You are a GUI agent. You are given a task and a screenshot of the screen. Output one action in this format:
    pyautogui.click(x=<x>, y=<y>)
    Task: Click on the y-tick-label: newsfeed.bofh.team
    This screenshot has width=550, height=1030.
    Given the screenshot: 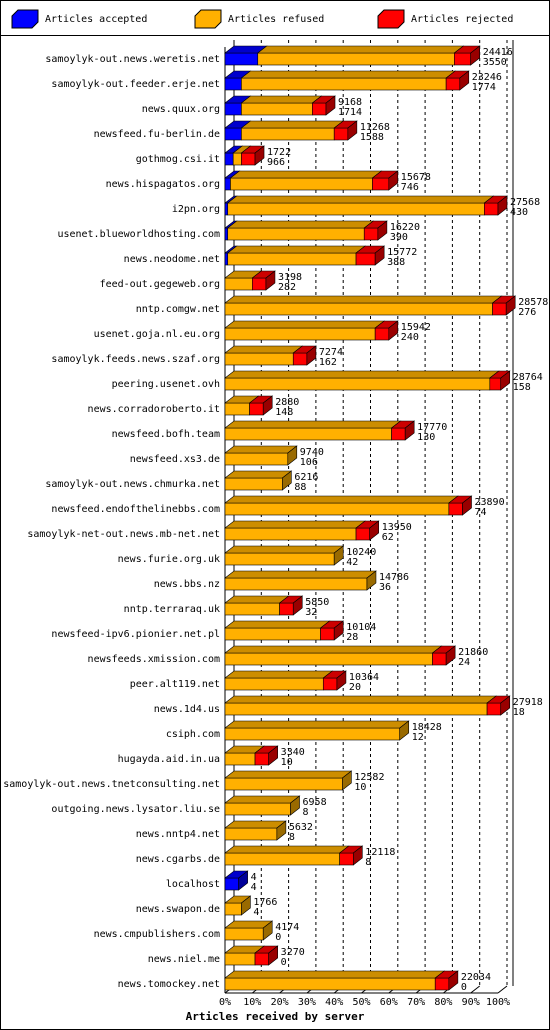 What is the action you would take?
    pyautogui.click(x=166, y=434)
    